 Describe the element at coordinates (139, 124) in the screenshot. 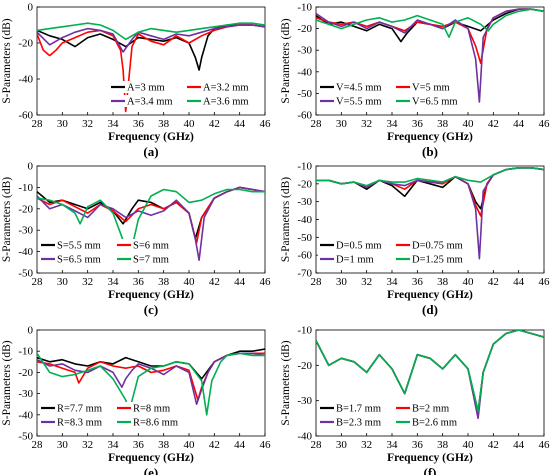

I see `x-tick-label: 36` at that location.